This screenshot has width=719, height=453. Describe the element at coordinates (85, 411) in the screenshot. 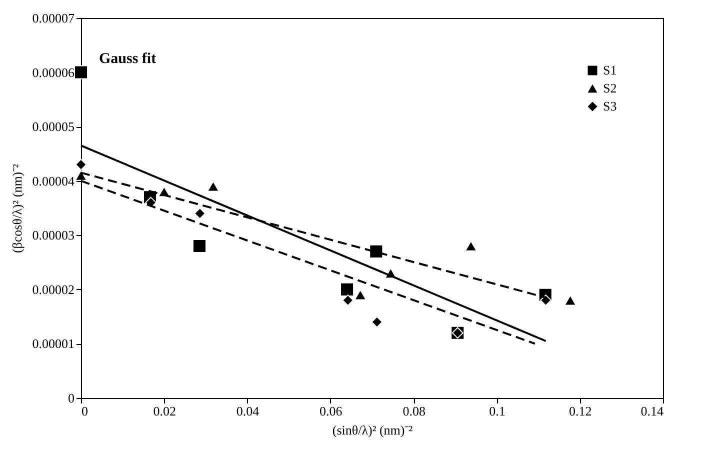

I see `x-tick-label: 0` at that location.